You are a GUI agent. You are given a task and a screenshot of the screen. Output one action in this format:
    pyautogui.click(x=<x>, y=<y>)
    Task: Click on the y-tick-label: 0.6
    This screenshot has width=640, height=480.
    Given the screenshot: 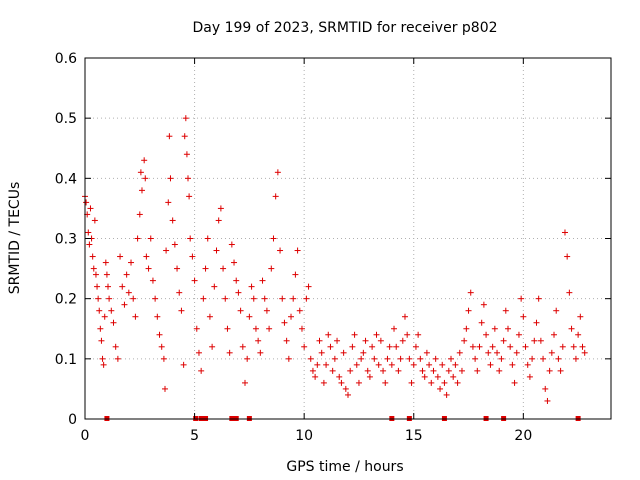 What is the action you would take?
    pyautogui.click(x=66, y=59)
    